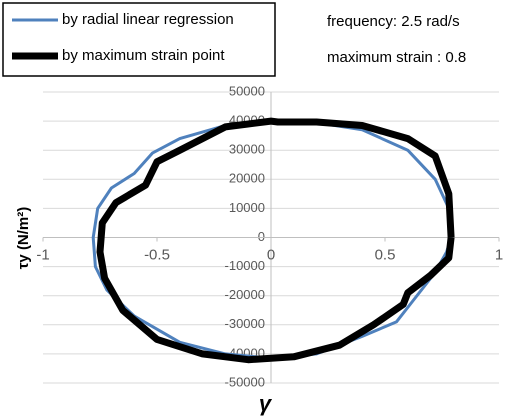 Image resolution: width=510 pixels, height=419 pixels. What do you see at coordinates (393, 21) in the screenshot?
I see `annotation: frequency: 2.5 rad/s` at bounding box center [393, 21].